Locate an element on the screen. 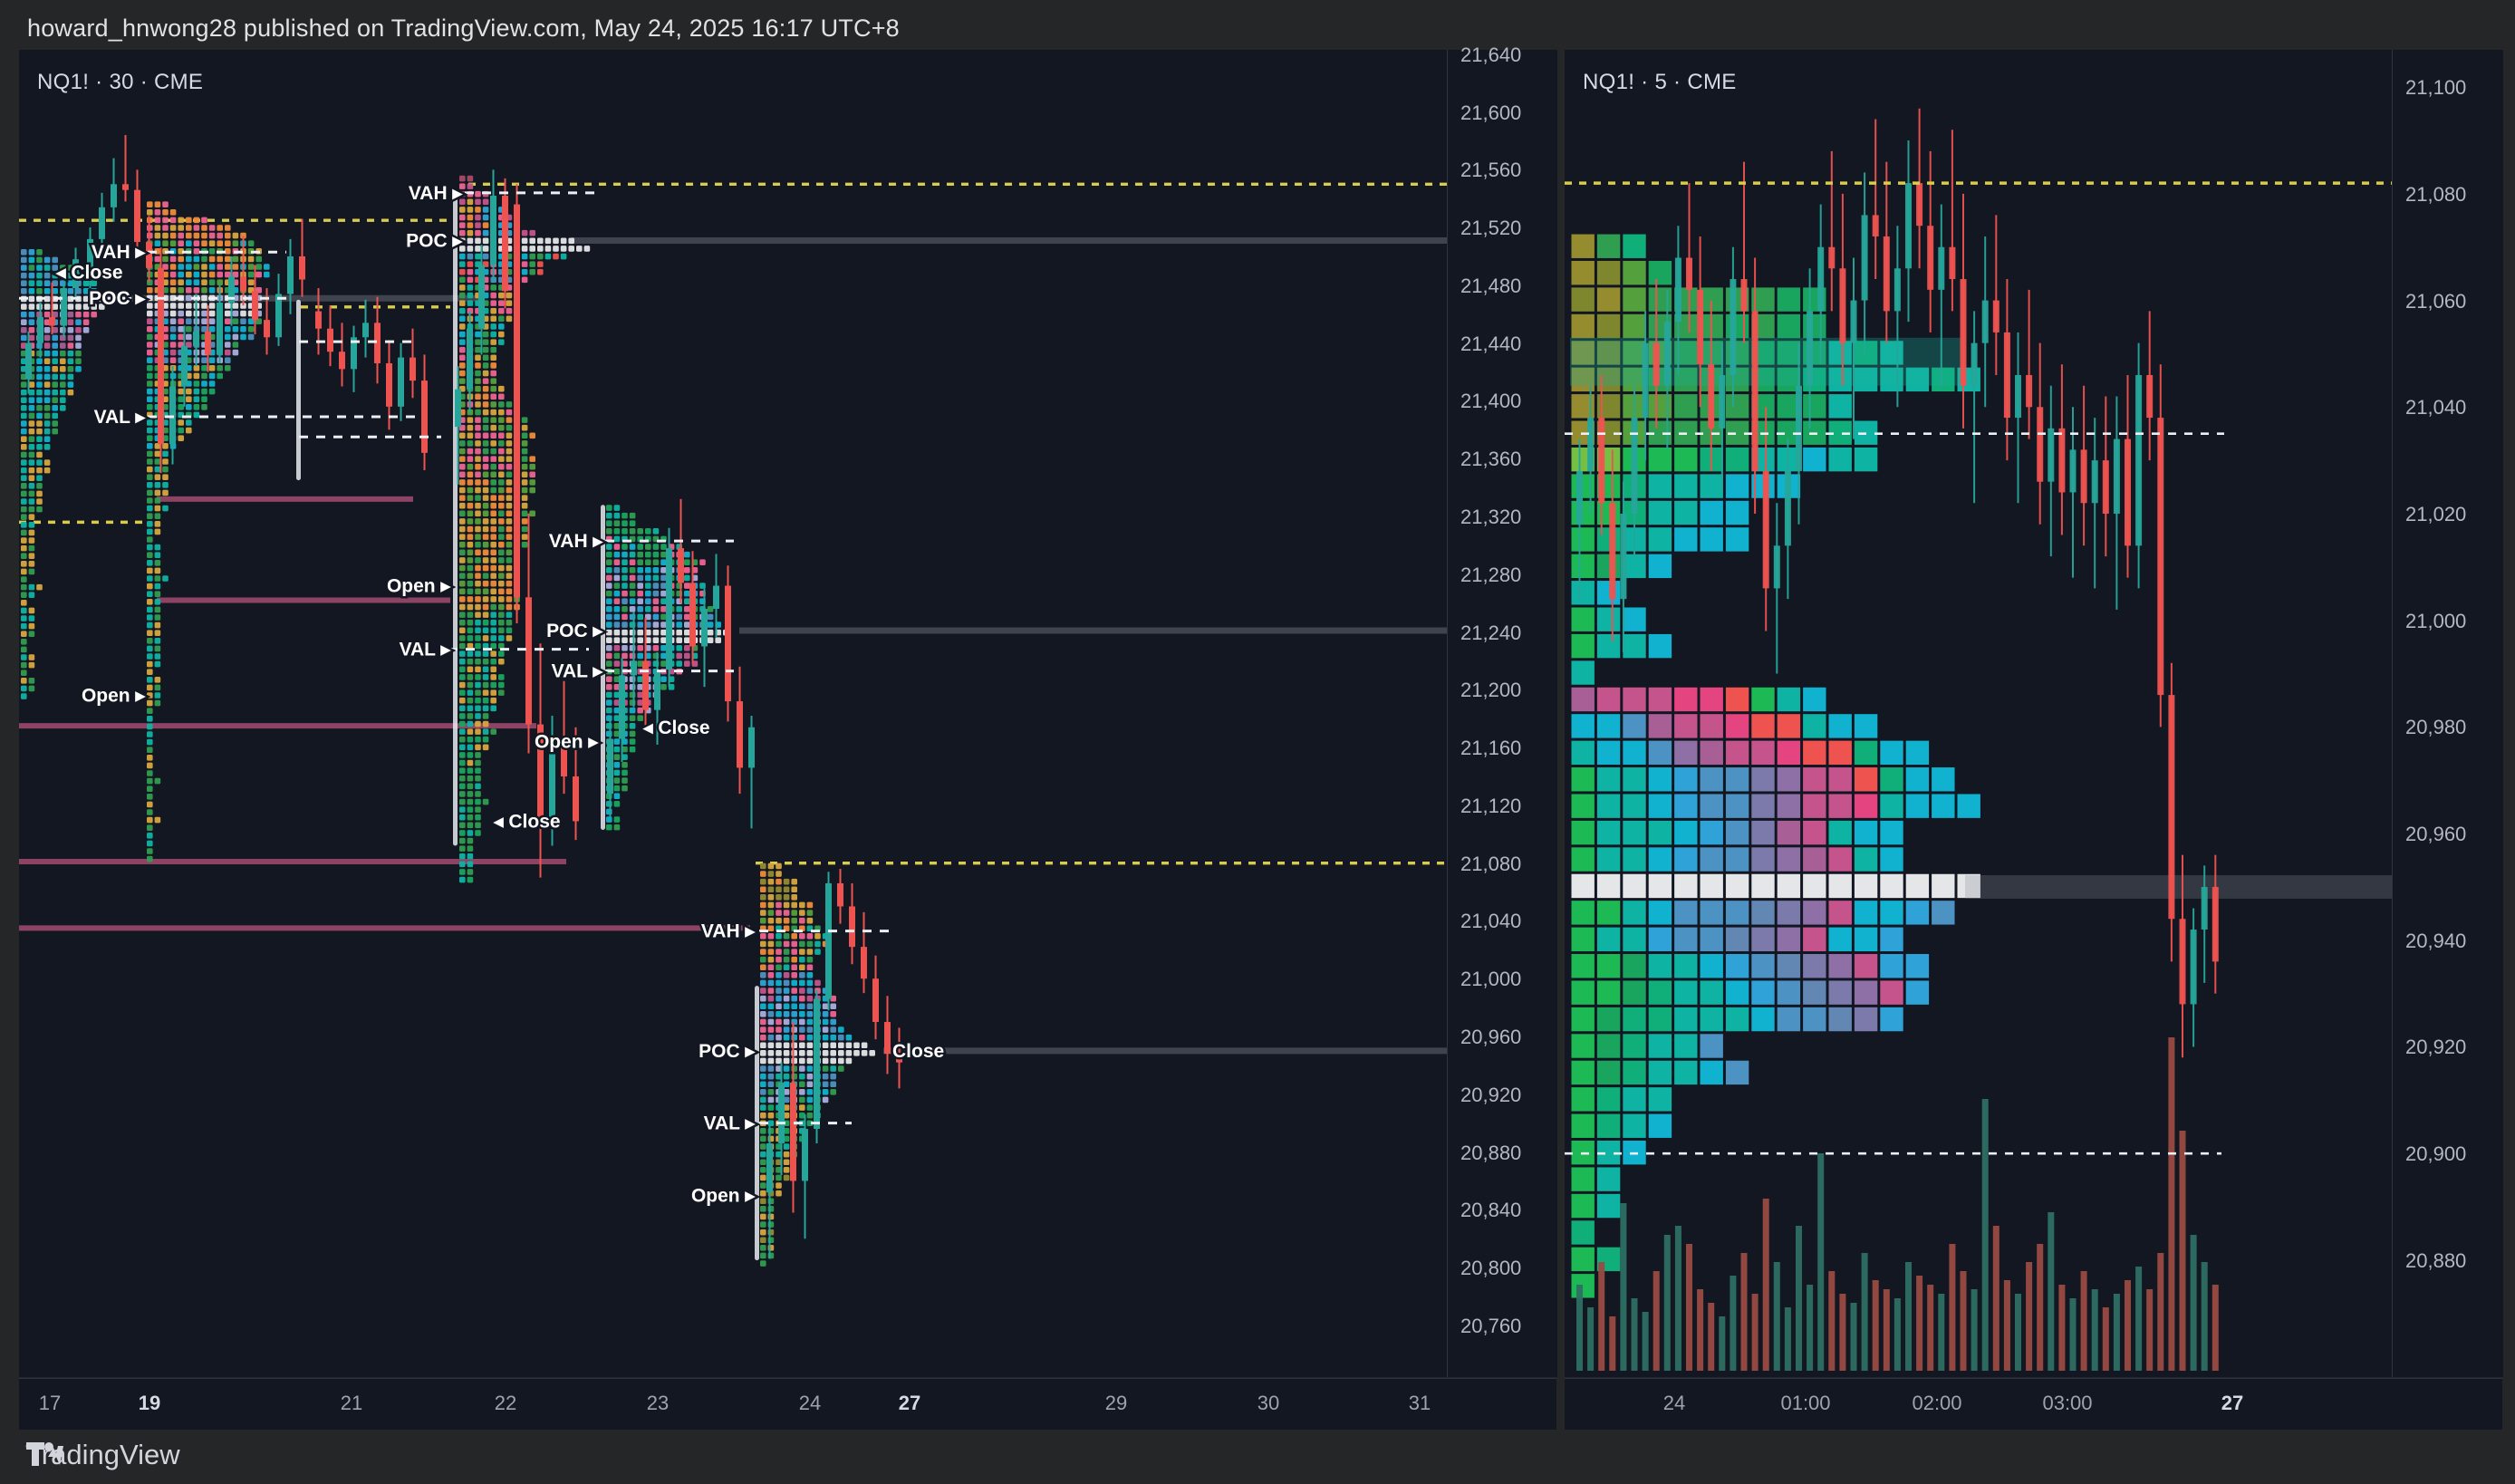  price-tick: 20,760 is located at coordinates (1491, 1325).